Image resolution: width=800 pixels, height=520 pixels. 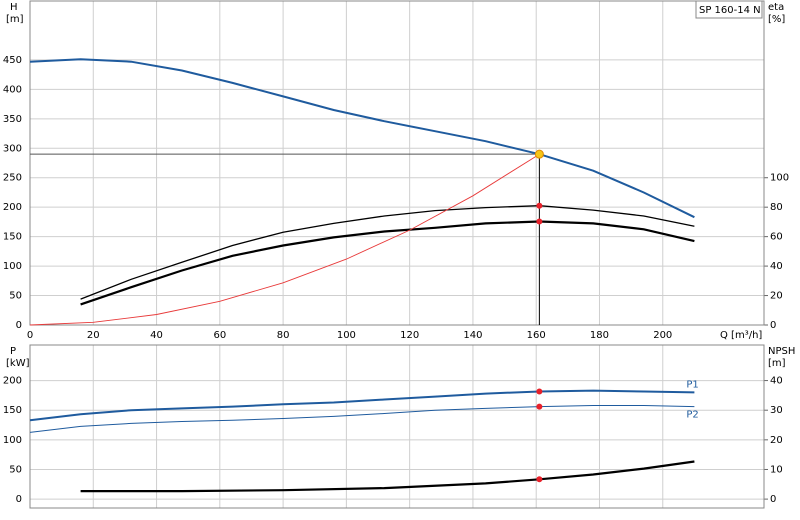 I want to click on y-tick-label: 450, so click(x=12, y=60).